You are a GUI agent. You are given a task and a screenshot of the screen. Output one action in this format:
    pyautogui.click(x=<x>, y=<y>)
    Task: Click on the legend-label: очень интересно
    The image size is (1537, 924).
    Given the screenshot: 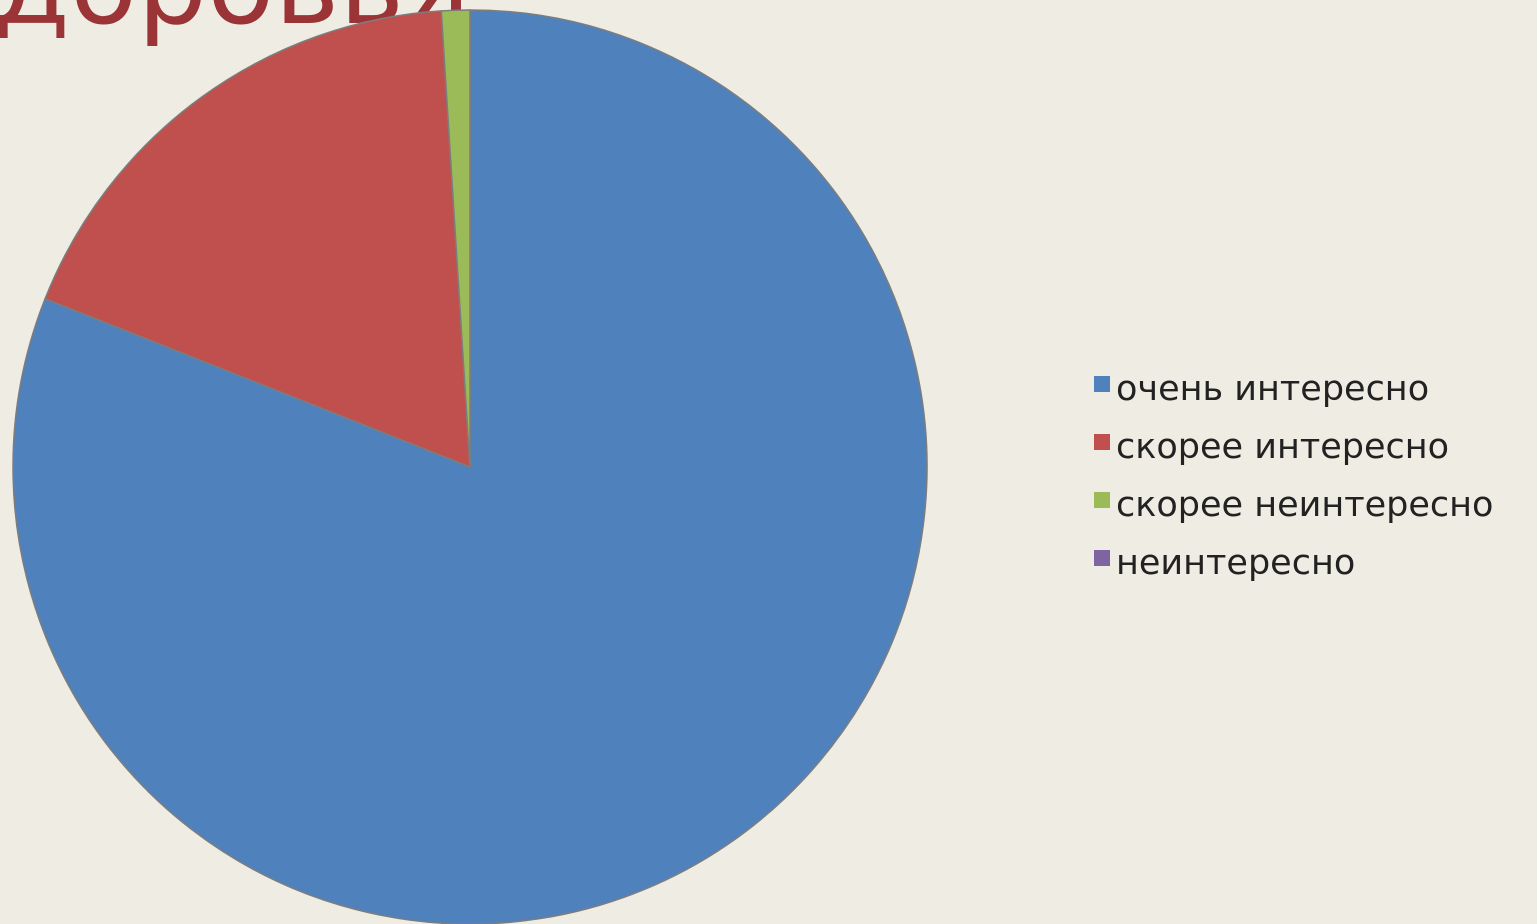 What is the action you would take?
    pyautogui.click(x=1273, y=389)
    